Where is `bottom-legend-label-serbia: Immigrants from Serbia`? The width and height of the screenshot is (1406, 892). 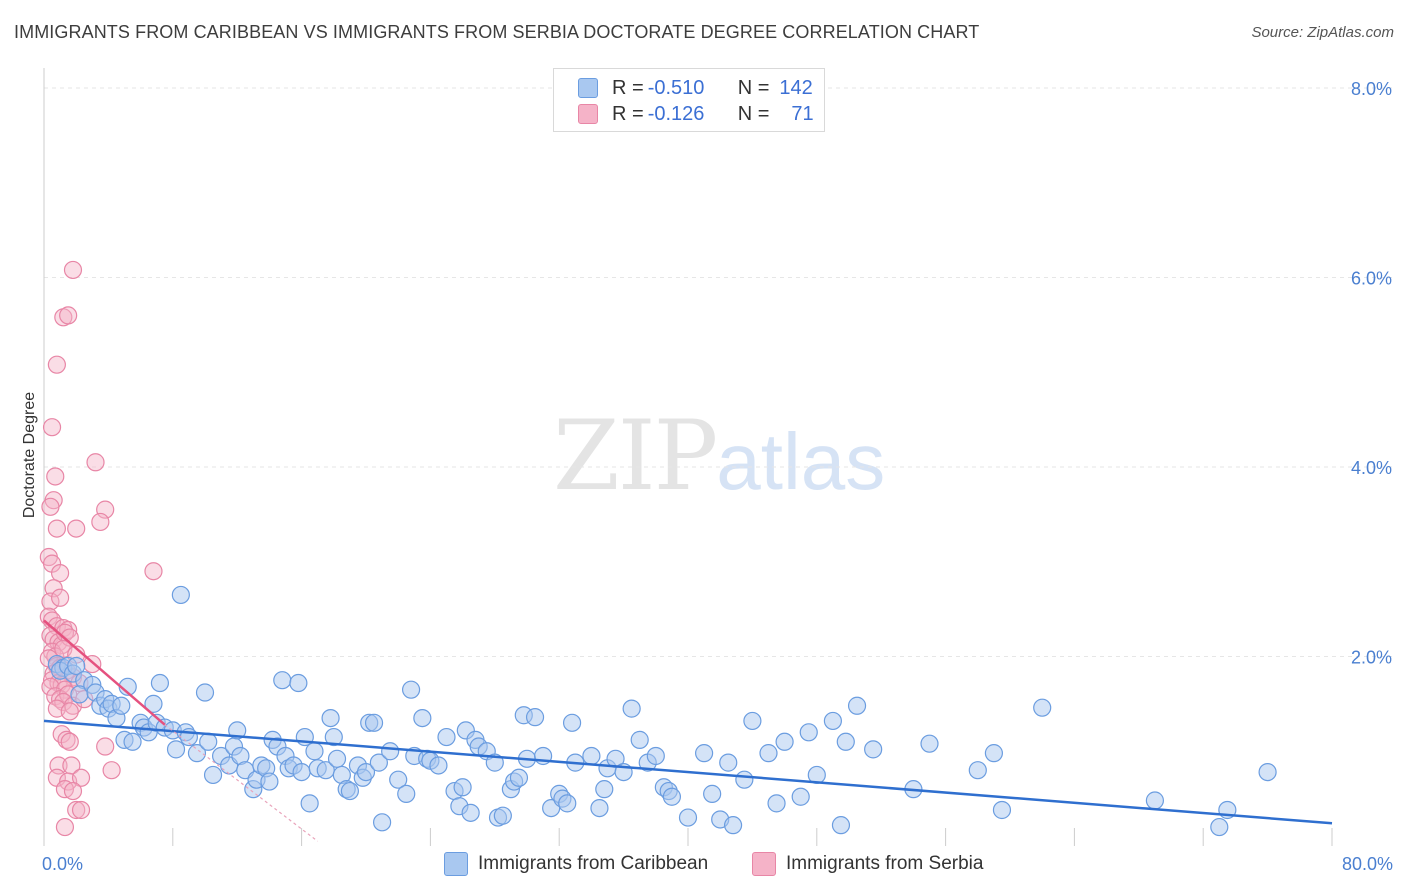
bottom-legend-label-serbia: Immigrants from Serbia is located at coordinates (885, 863).